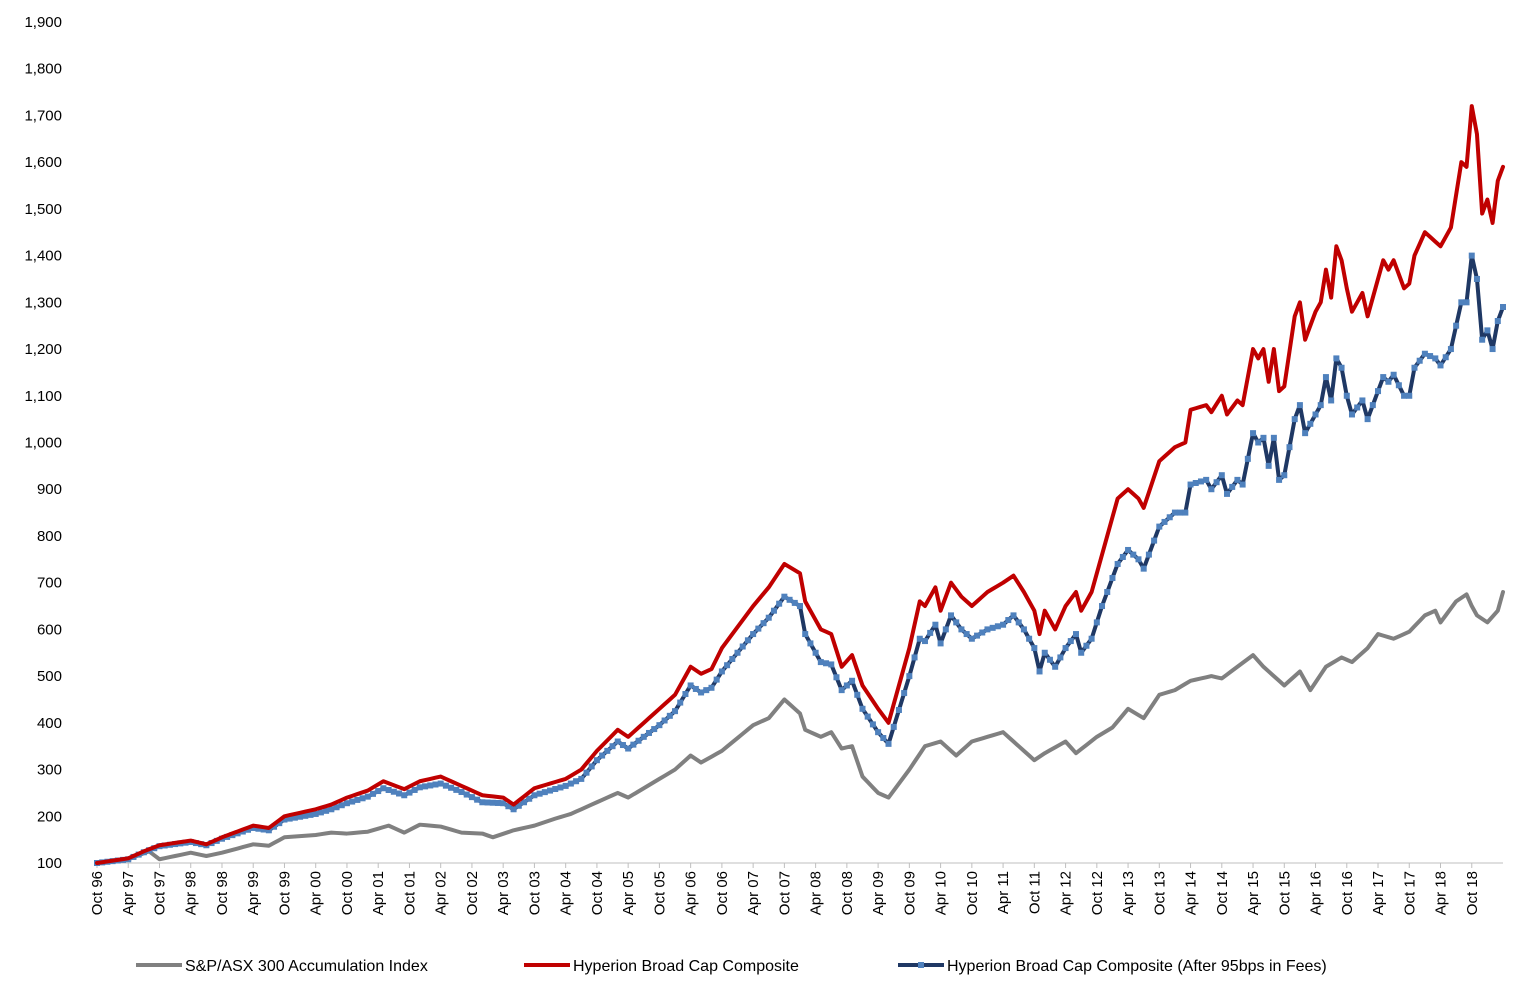 The width and height of the screenshot is (1525, 996). Describe the element at coordinates (49, 536) in the screenshot. I see `y-tick-label: 800` at that location.